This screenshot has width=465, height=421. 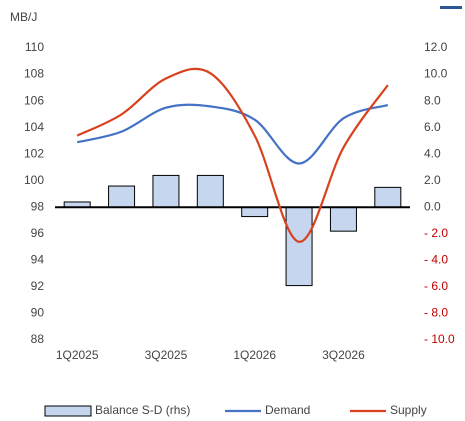 I want to click on y2-tick-label: 8.0, so click(x=432, y=100).